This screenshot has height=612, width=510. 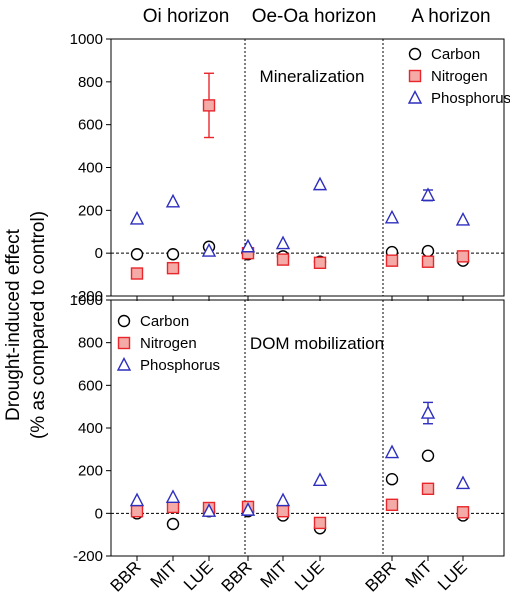 I want to click on panel-1-ytick-label: 0, so click(x=99, y=253).